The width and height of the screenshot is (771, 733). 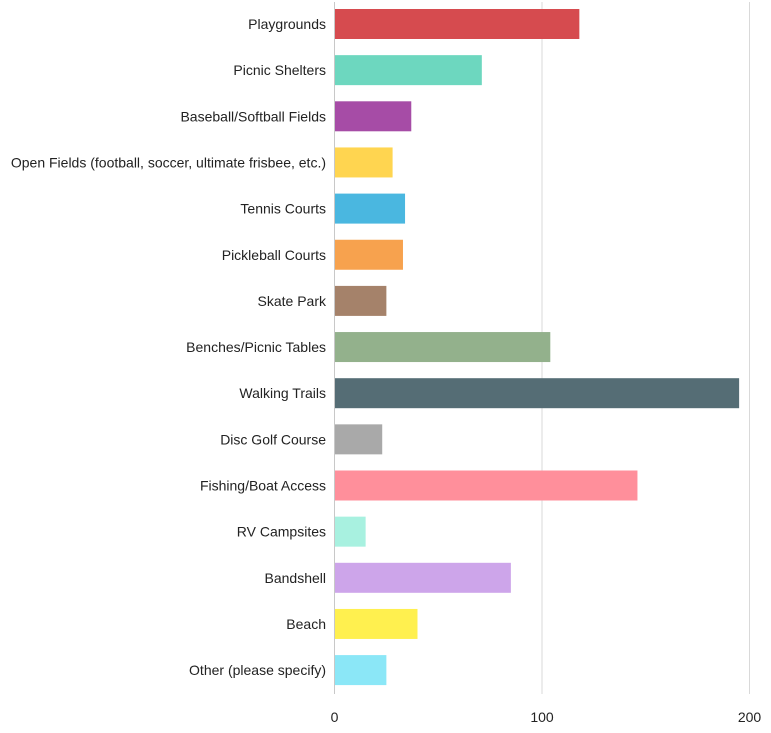 I want to click on category-label-benches-picnic-tables: Benches/Picnic Tables, so click(x=256, y=347).